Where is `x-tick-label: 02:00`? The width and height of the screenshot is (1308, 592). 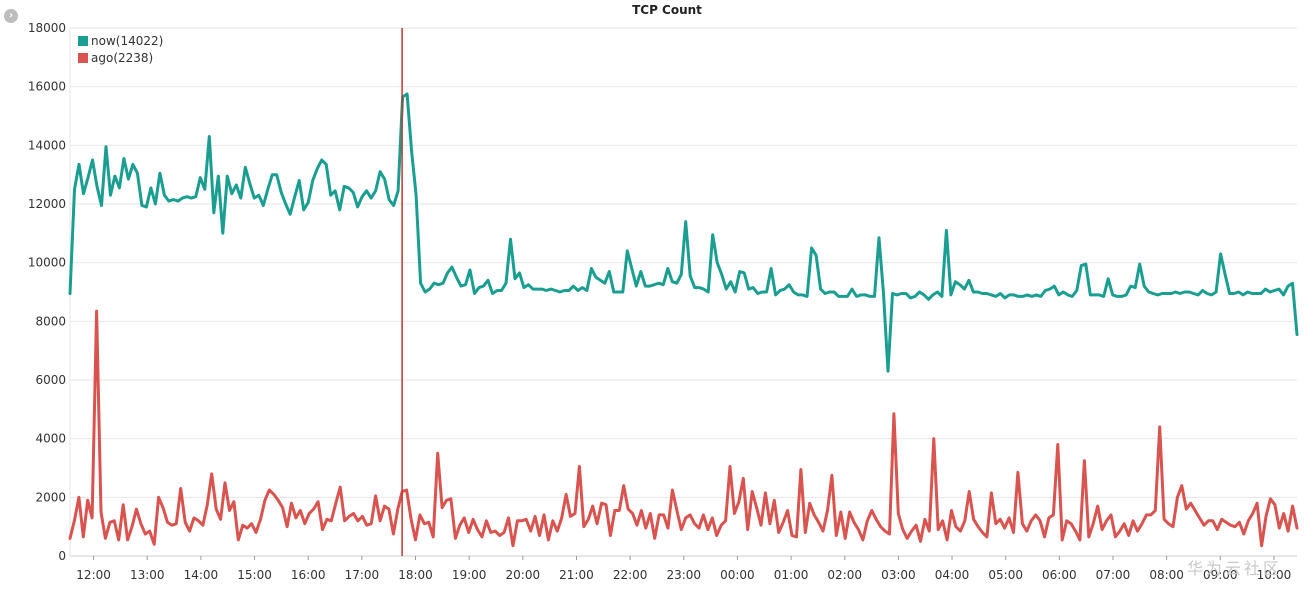 x-tick-label: 02:00 is located at coordinates (844, 575).